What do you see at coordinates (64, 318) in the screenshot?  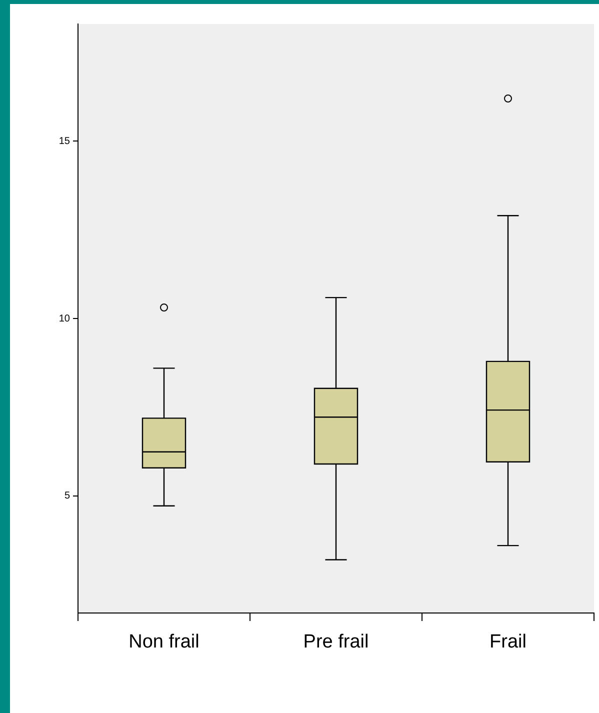 I see `y-tick-label: 10` at bounding box center [64, 318].